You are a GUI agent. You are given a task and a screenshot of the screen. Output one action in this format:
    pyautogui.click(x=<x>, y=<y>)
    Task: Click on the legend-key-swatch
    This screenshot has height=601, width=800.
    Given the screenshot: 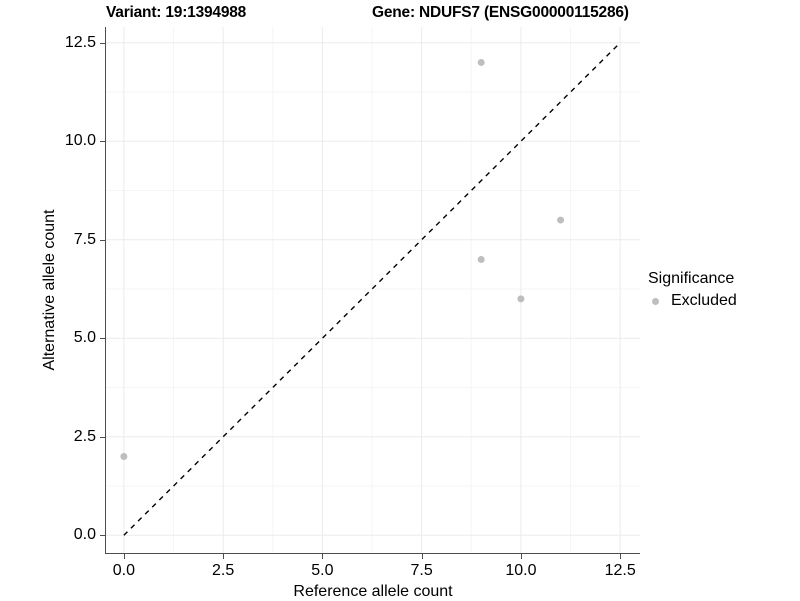 What is the action you would take?
    pyautogui.click(x=657, y=301)
    